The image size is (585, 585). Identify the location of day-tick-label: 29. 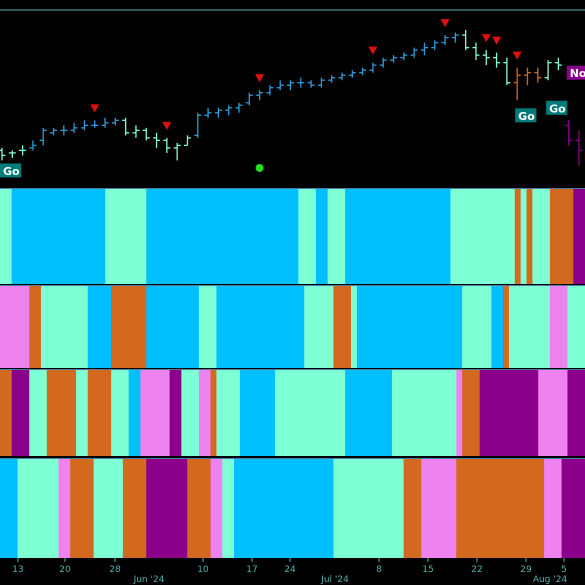
(526, 570).